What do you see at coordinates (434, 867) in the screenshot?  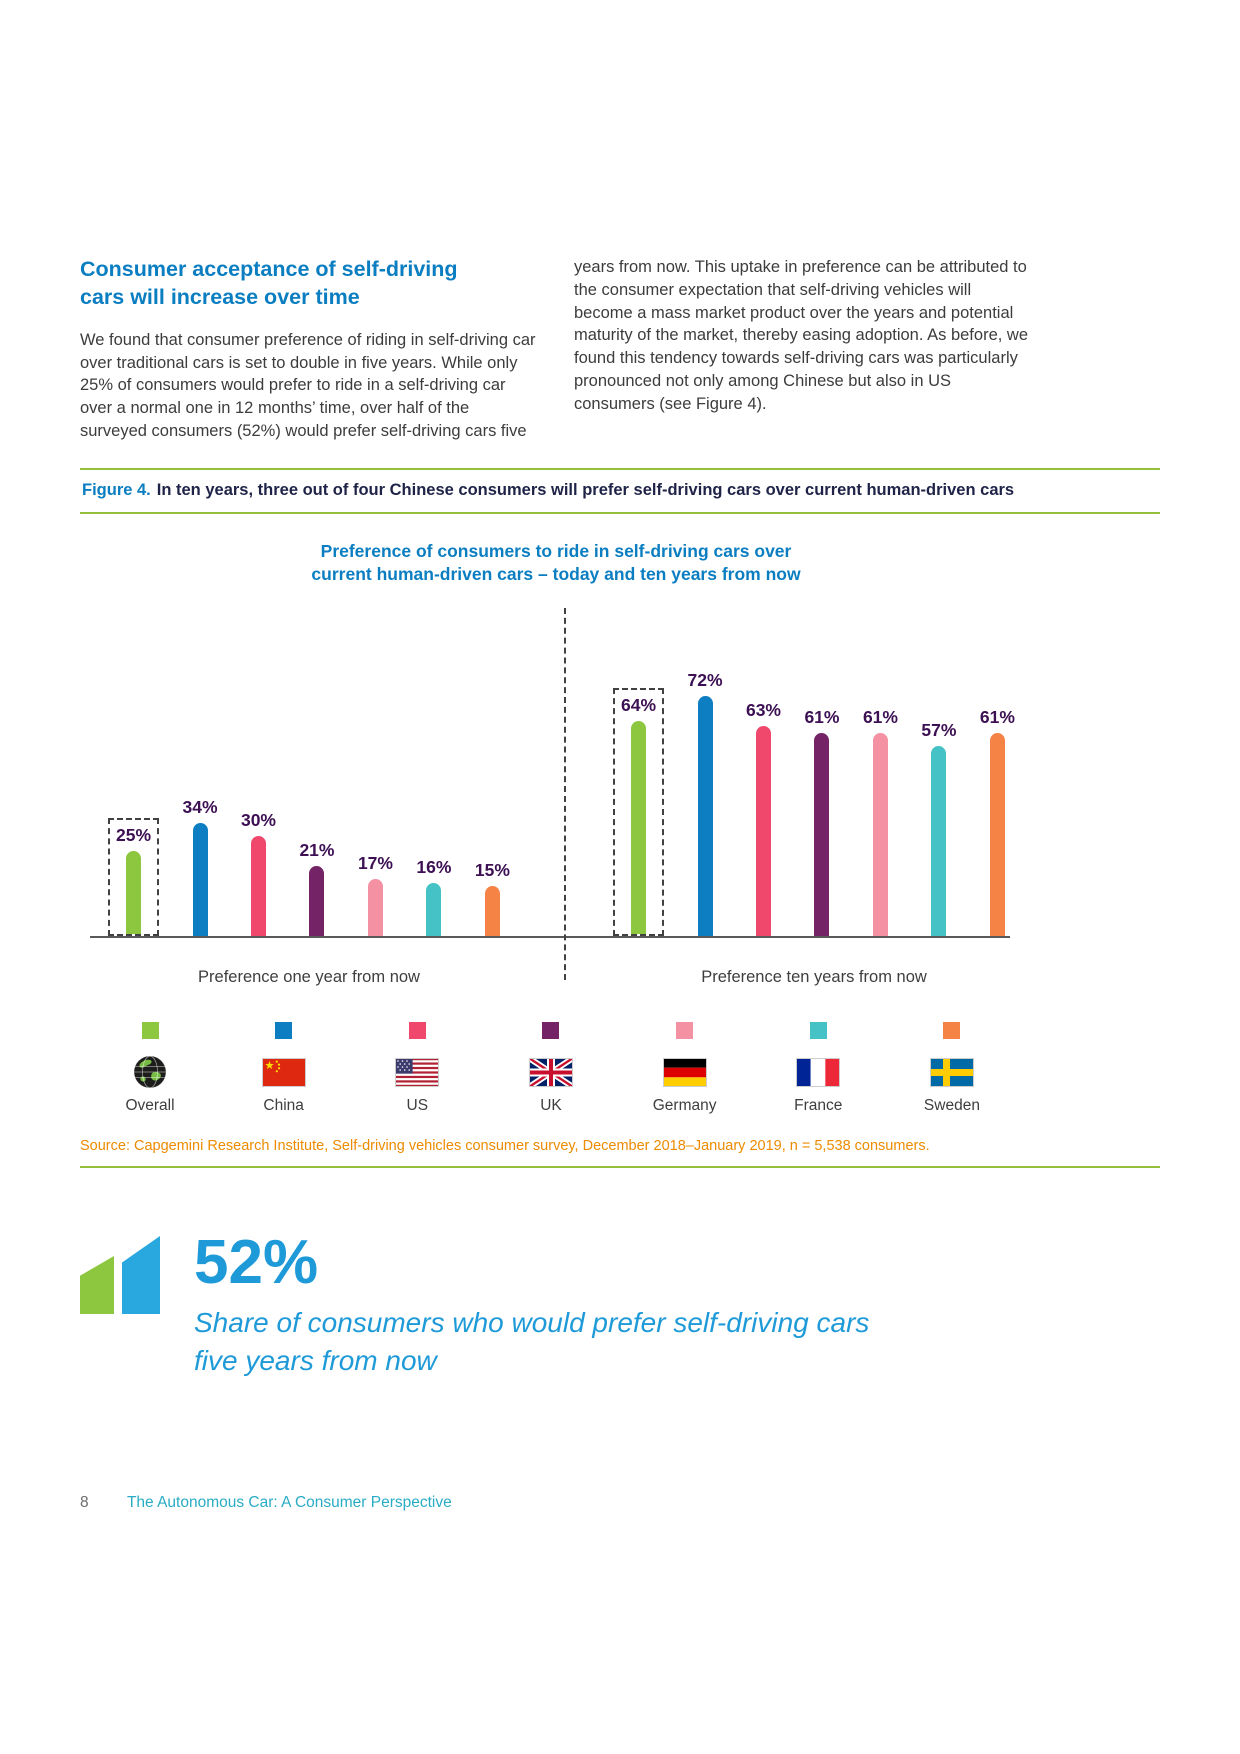 I see `bar-value-label: 16%` at bounding box center [434, 867].